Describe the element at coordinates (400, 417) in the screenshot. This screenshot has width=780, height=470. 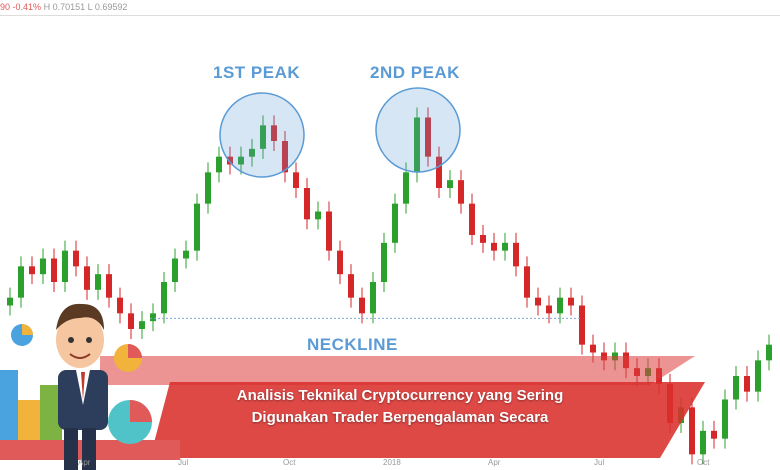
I see `banner-line-2: Digunakan Trader Berpengalaman Secara` at that location.